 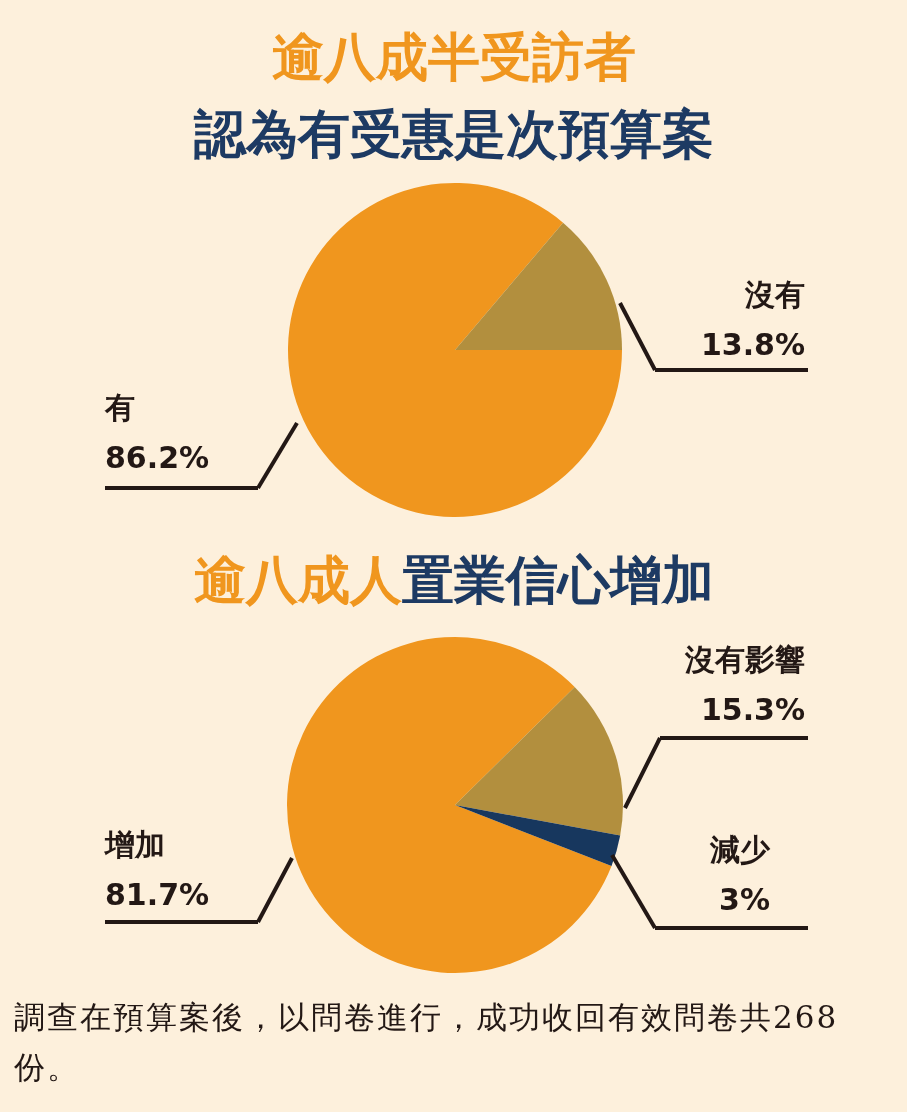 What do you see at coordinates (297, 579) in the screenshot?
I see `chart-title: 逾八成人` at bounding box center [297, 579].